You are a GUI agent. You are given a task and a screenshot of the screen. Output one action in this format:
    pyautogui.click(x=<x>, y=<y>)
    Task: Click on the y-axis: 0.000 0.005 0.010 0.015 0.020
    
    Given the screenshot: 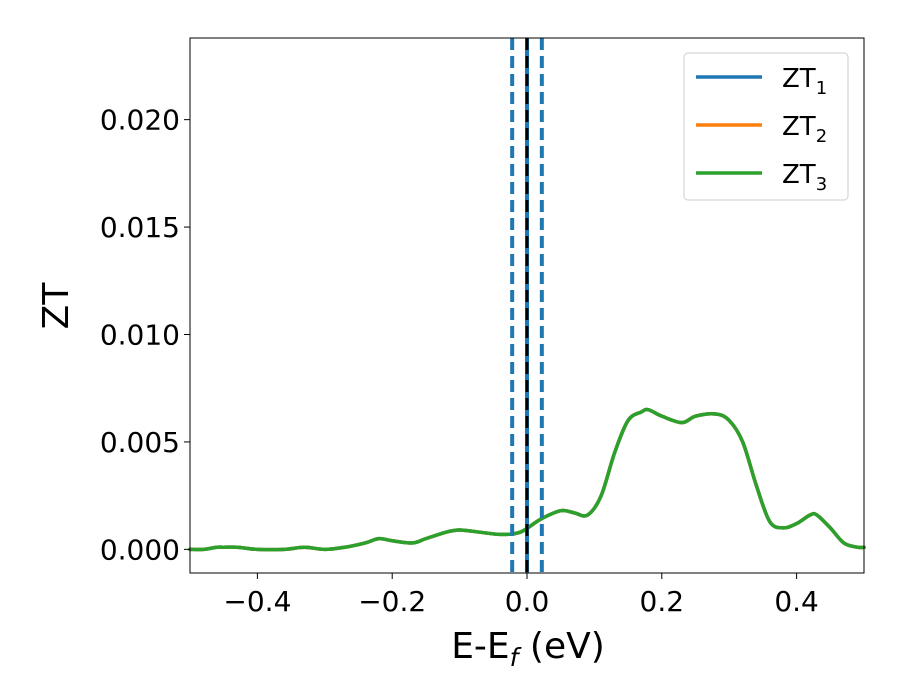 What is the action you would take?
    pyautogui.click(x=145, y=335)
    